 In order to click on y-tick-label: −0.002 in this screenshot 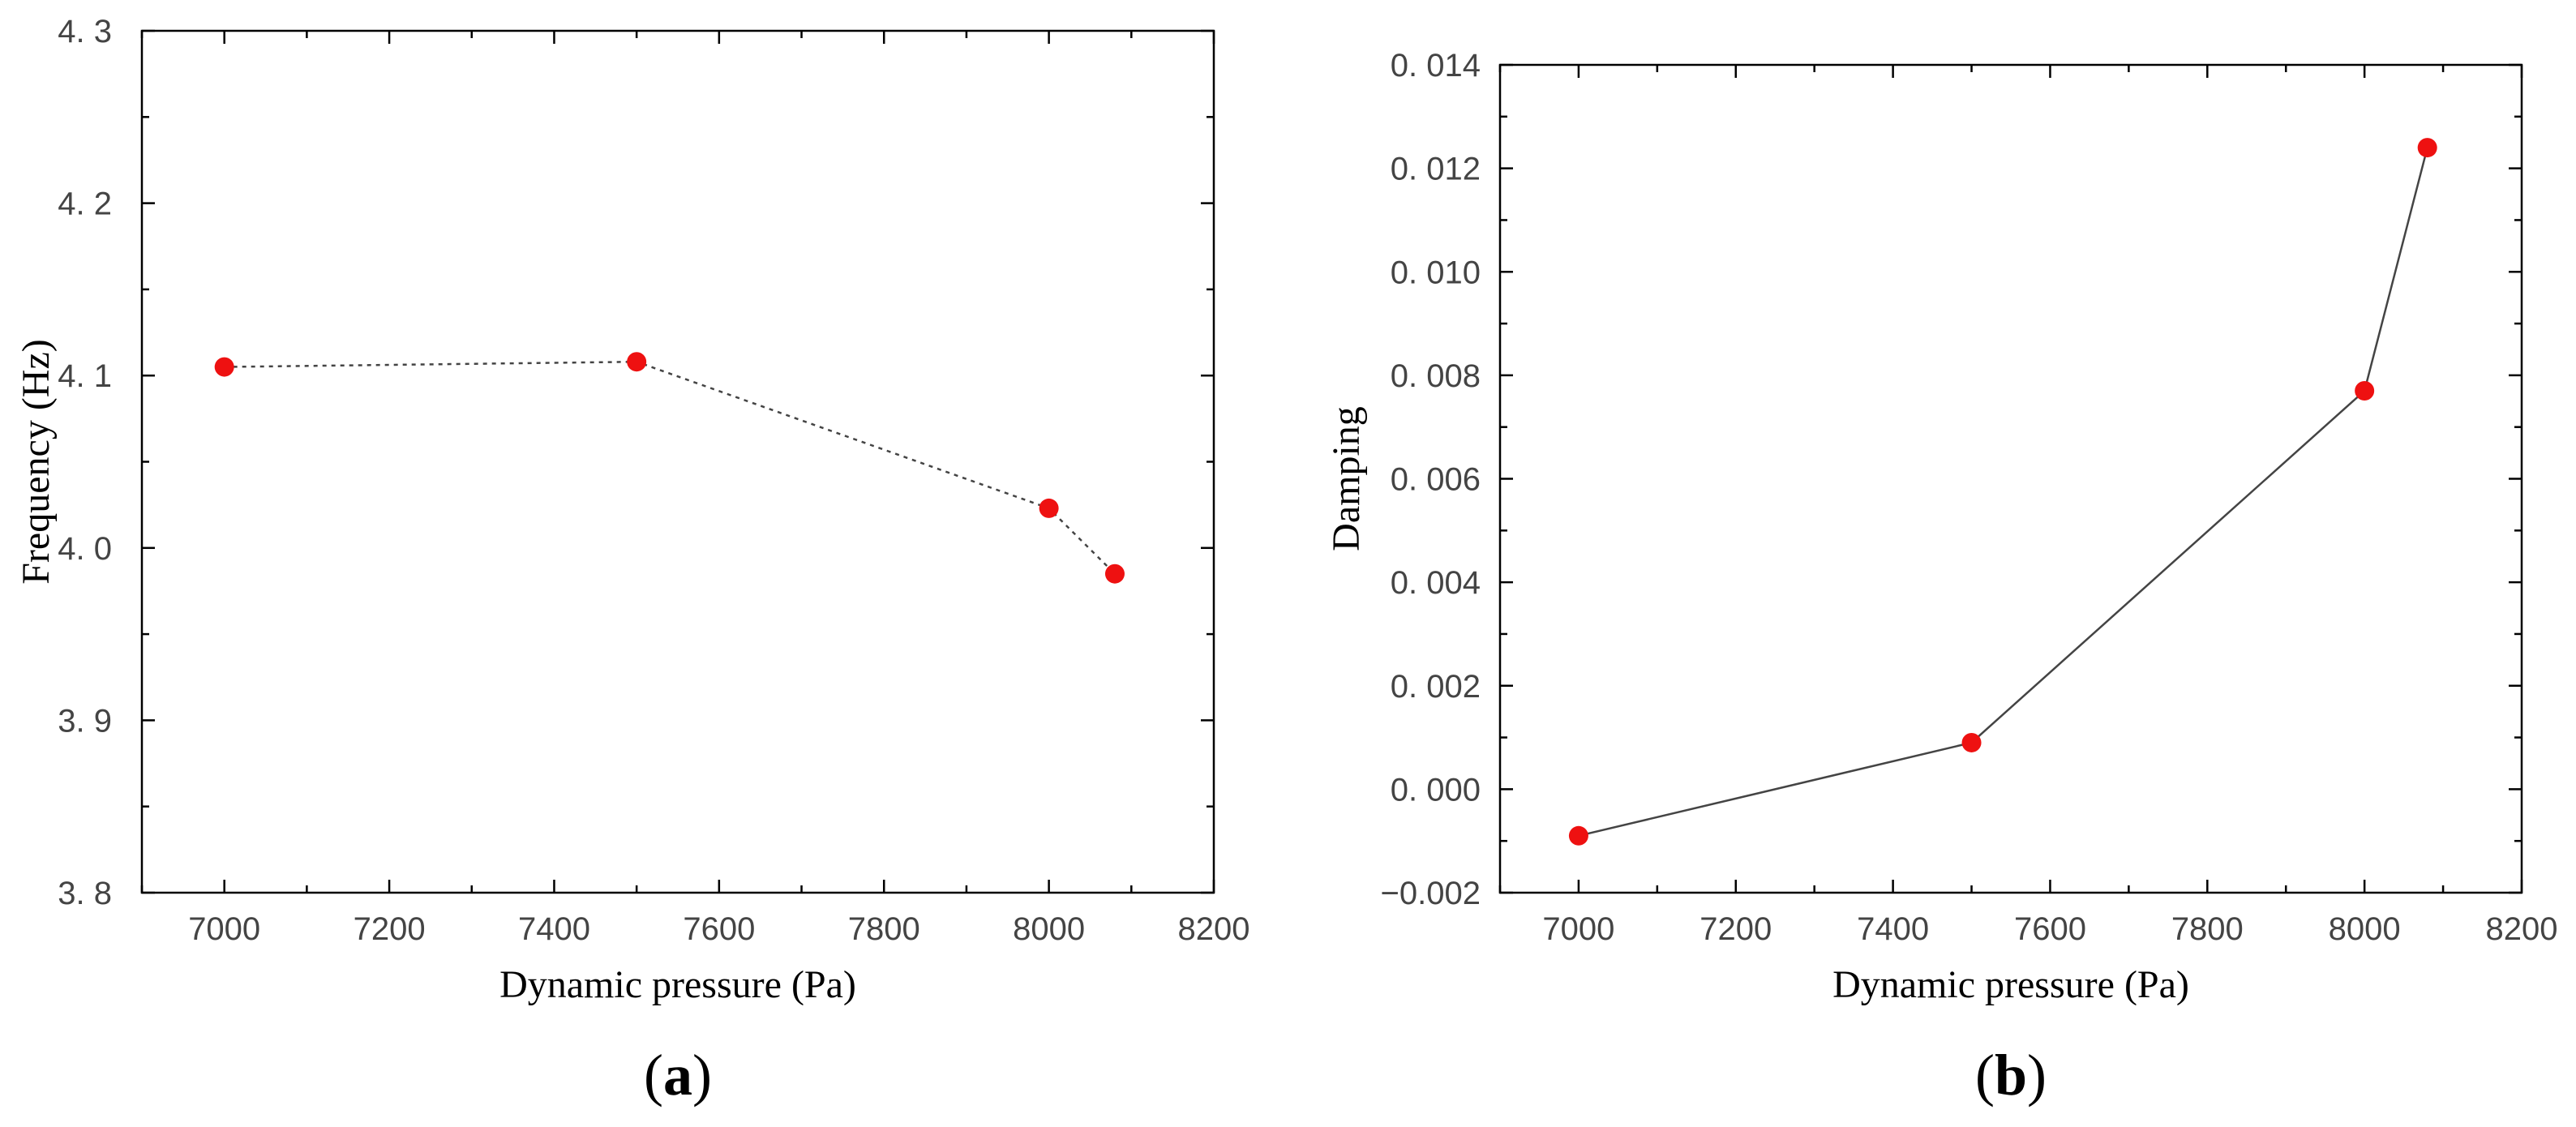, I will do `click(1431, 893)`.